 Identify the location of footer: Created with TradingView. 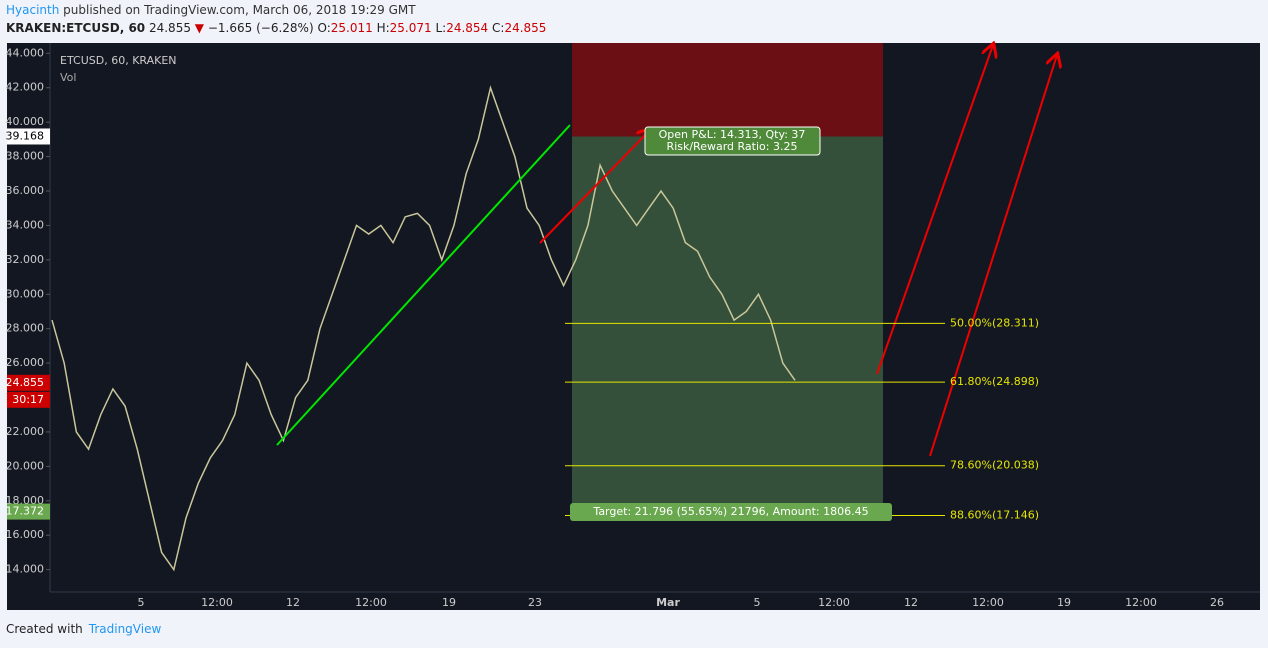
(83, 629).